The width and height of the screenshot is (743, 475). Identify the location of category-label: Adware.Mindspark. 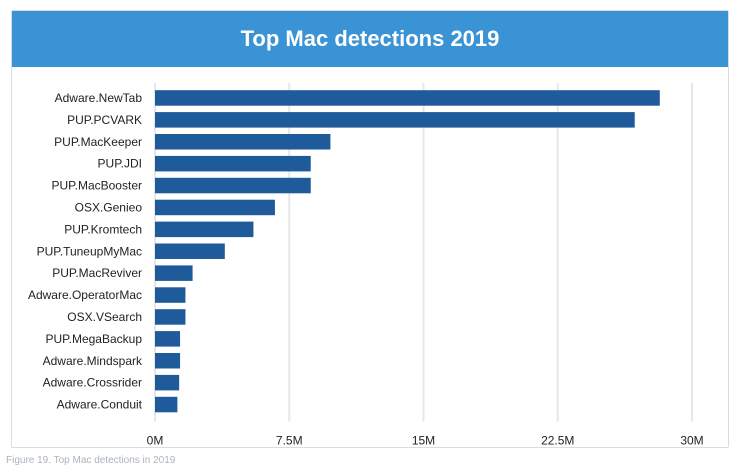
(93, 361).